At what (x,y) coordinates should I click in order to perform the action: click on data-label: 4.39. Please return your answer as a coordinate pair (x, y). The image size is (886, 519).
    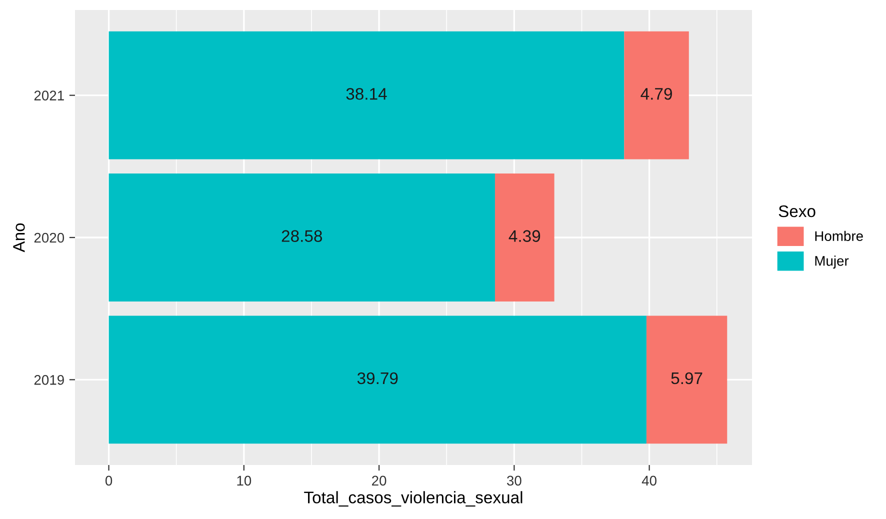
    Looking at the image, I should click on (524, 236).